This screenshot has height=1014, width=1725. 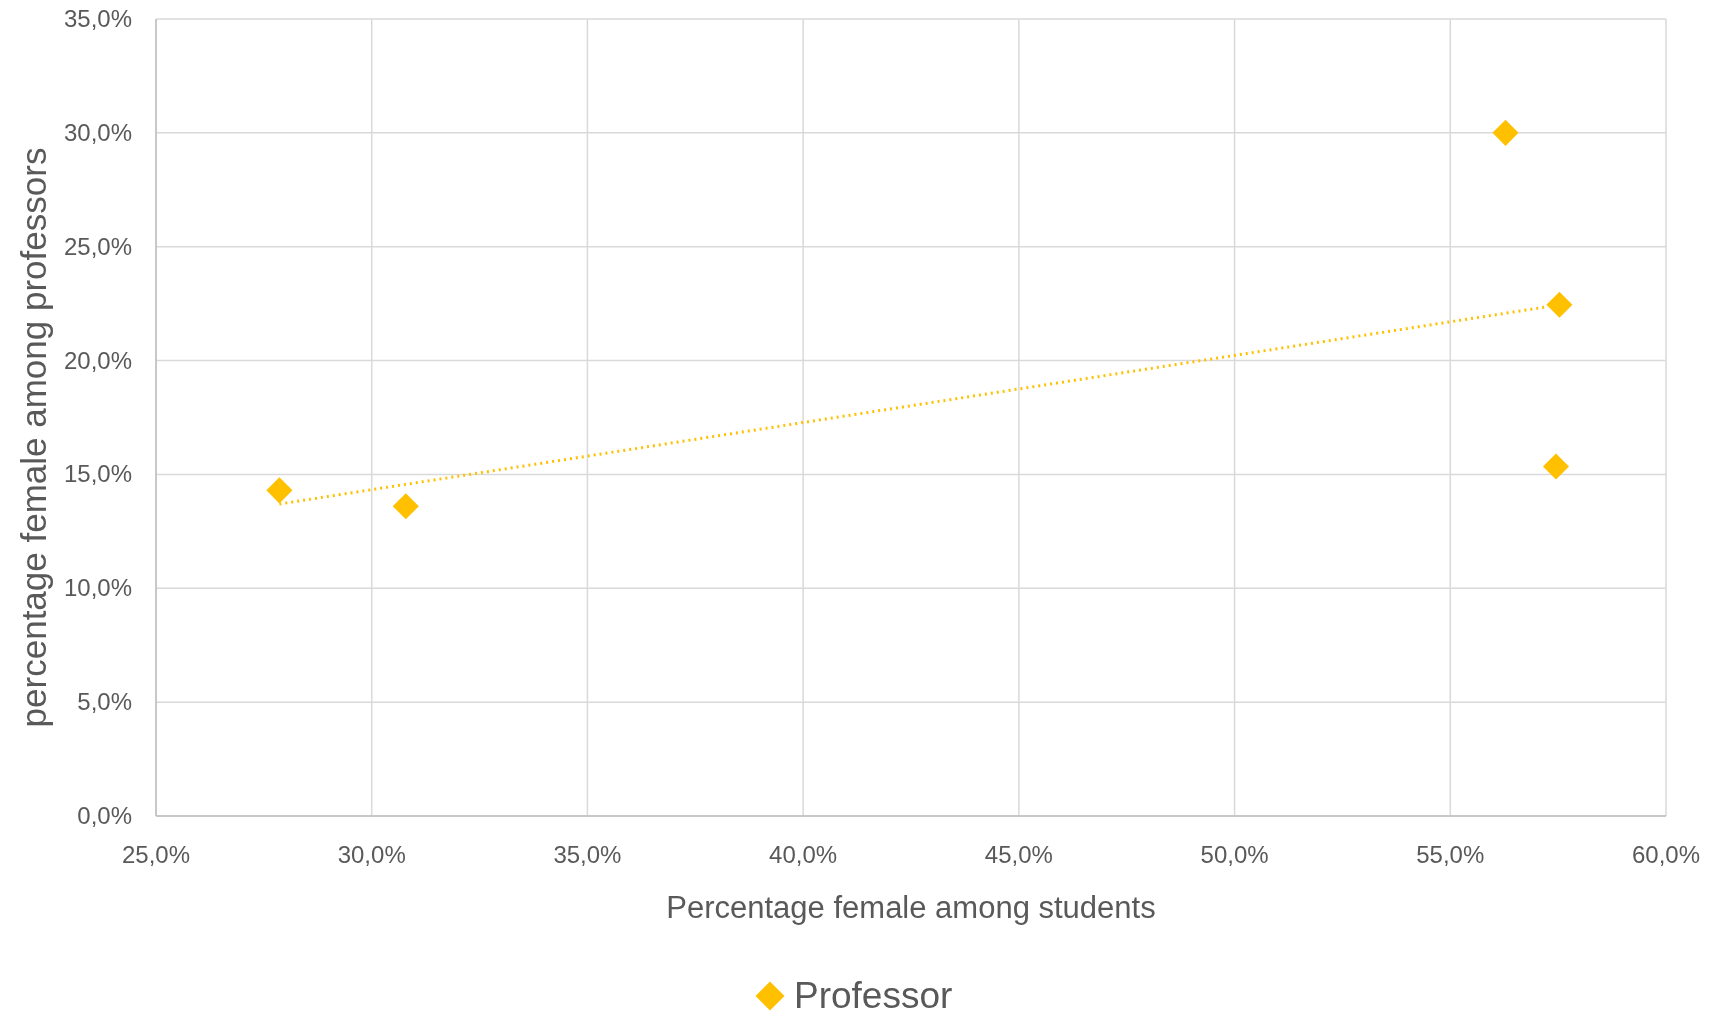 What do you see at coordinates (97, 588) in the screenshot?
I see `y-tick-label: 10,0%` at bounding box center [97, 588].